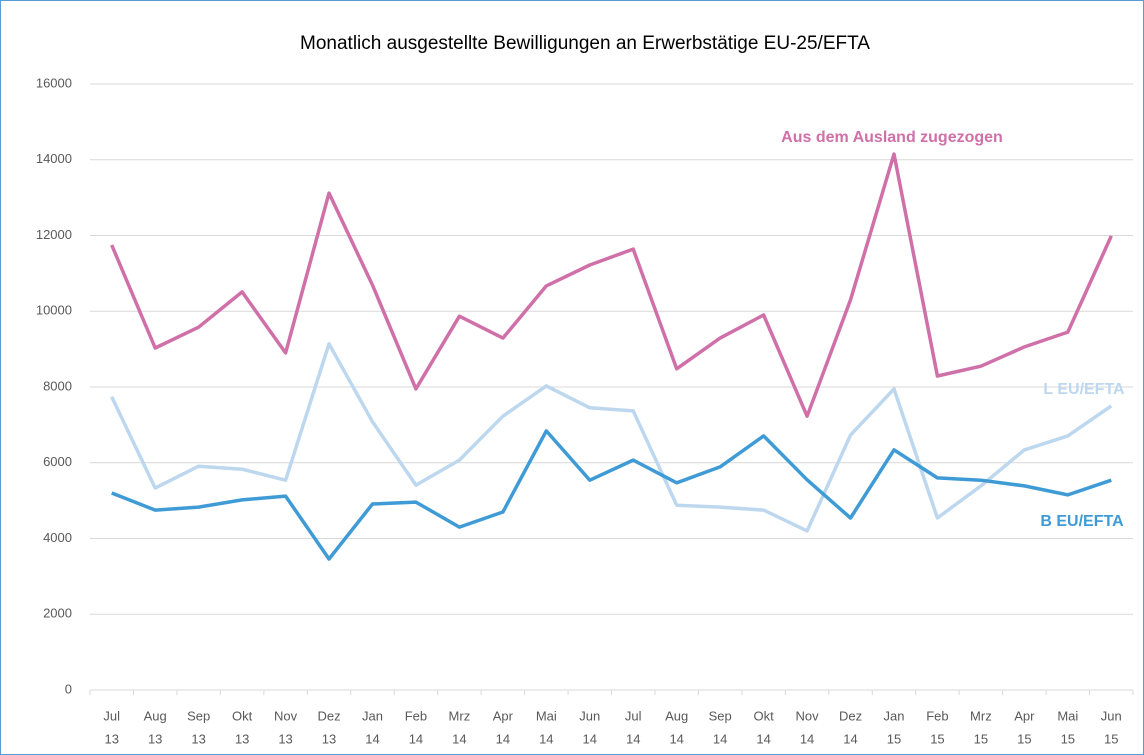 The height and width of the screenshot is (755, 1144). Describe the element at coordinates (57, 385) in the screenshot. I see `y-tick-label: 8000` at that location.